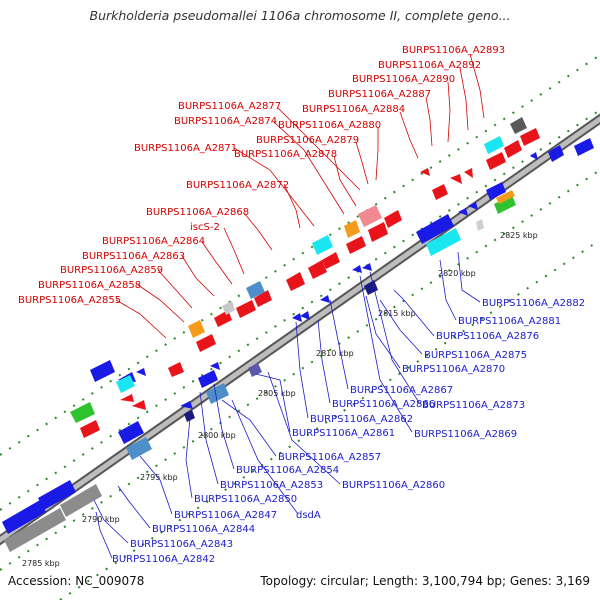 The height and width of the screenshot is (600, 600). What do you see at coordinates (245, 499) in the screenshot?
I see `label-A2850: BURPS1106A_A2850` at bounding box center [245, 499].